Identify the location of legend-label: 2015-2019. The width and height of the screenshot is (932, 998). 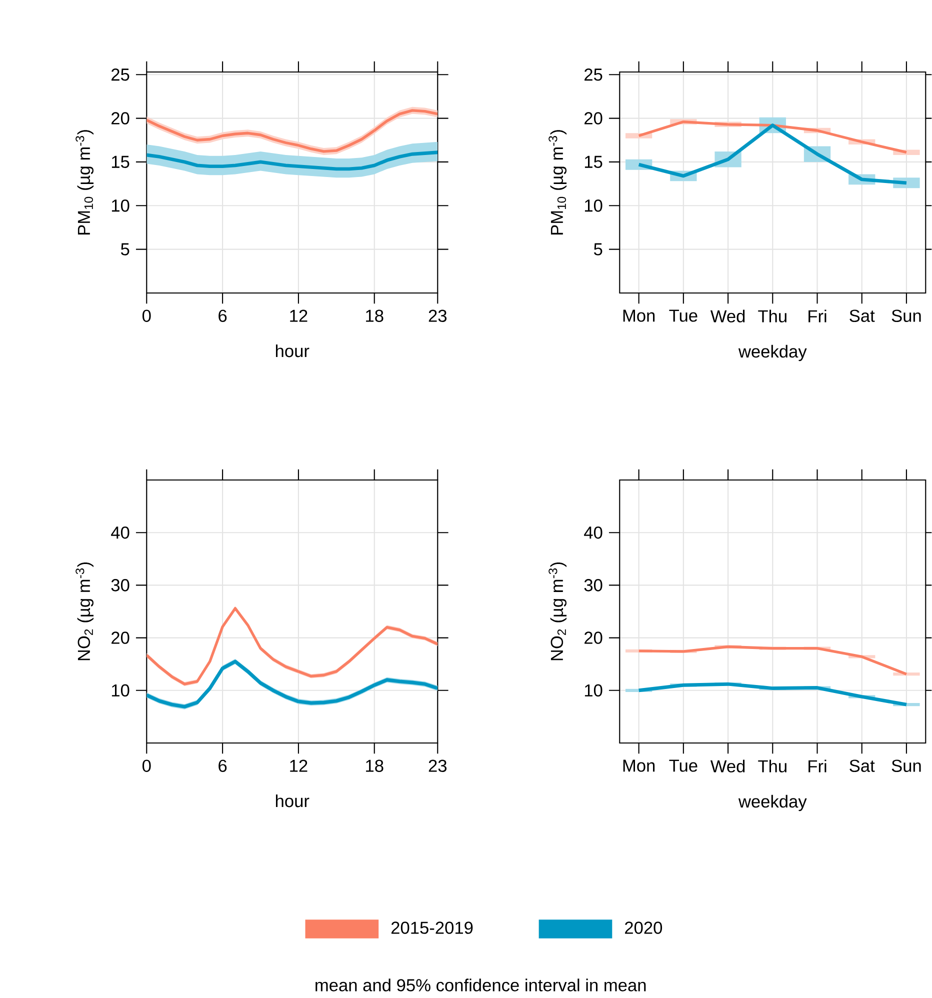
(432, 928).